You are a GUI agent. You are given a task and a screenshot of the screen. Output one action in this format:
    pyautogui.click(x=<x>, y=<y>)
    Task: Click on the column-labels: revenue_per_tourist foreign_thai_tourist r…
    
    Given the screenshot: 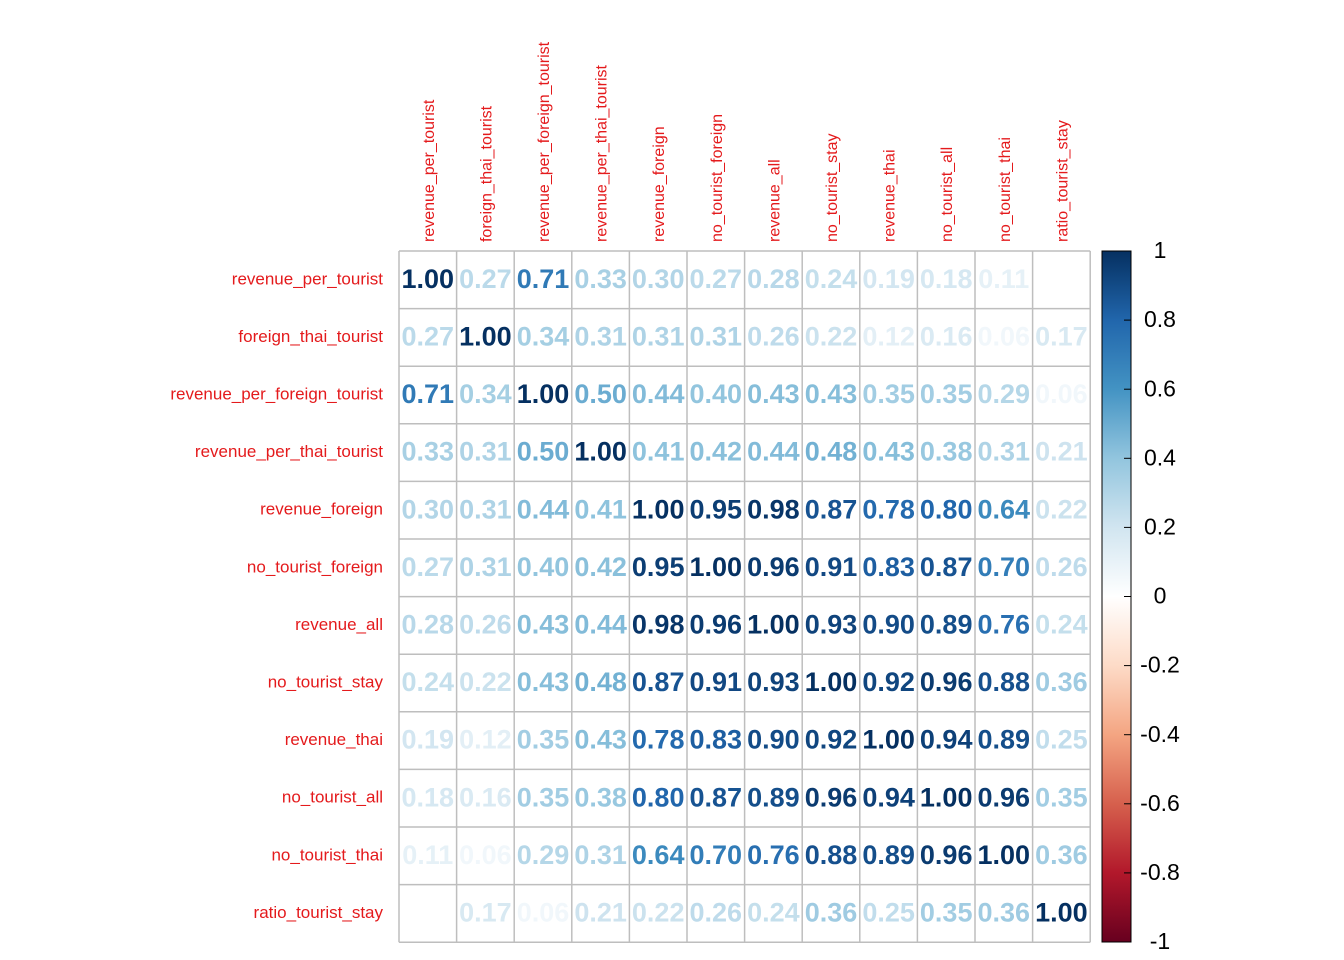 What is the action you would take?
    pyautogui.click(x=746, y=141)
    